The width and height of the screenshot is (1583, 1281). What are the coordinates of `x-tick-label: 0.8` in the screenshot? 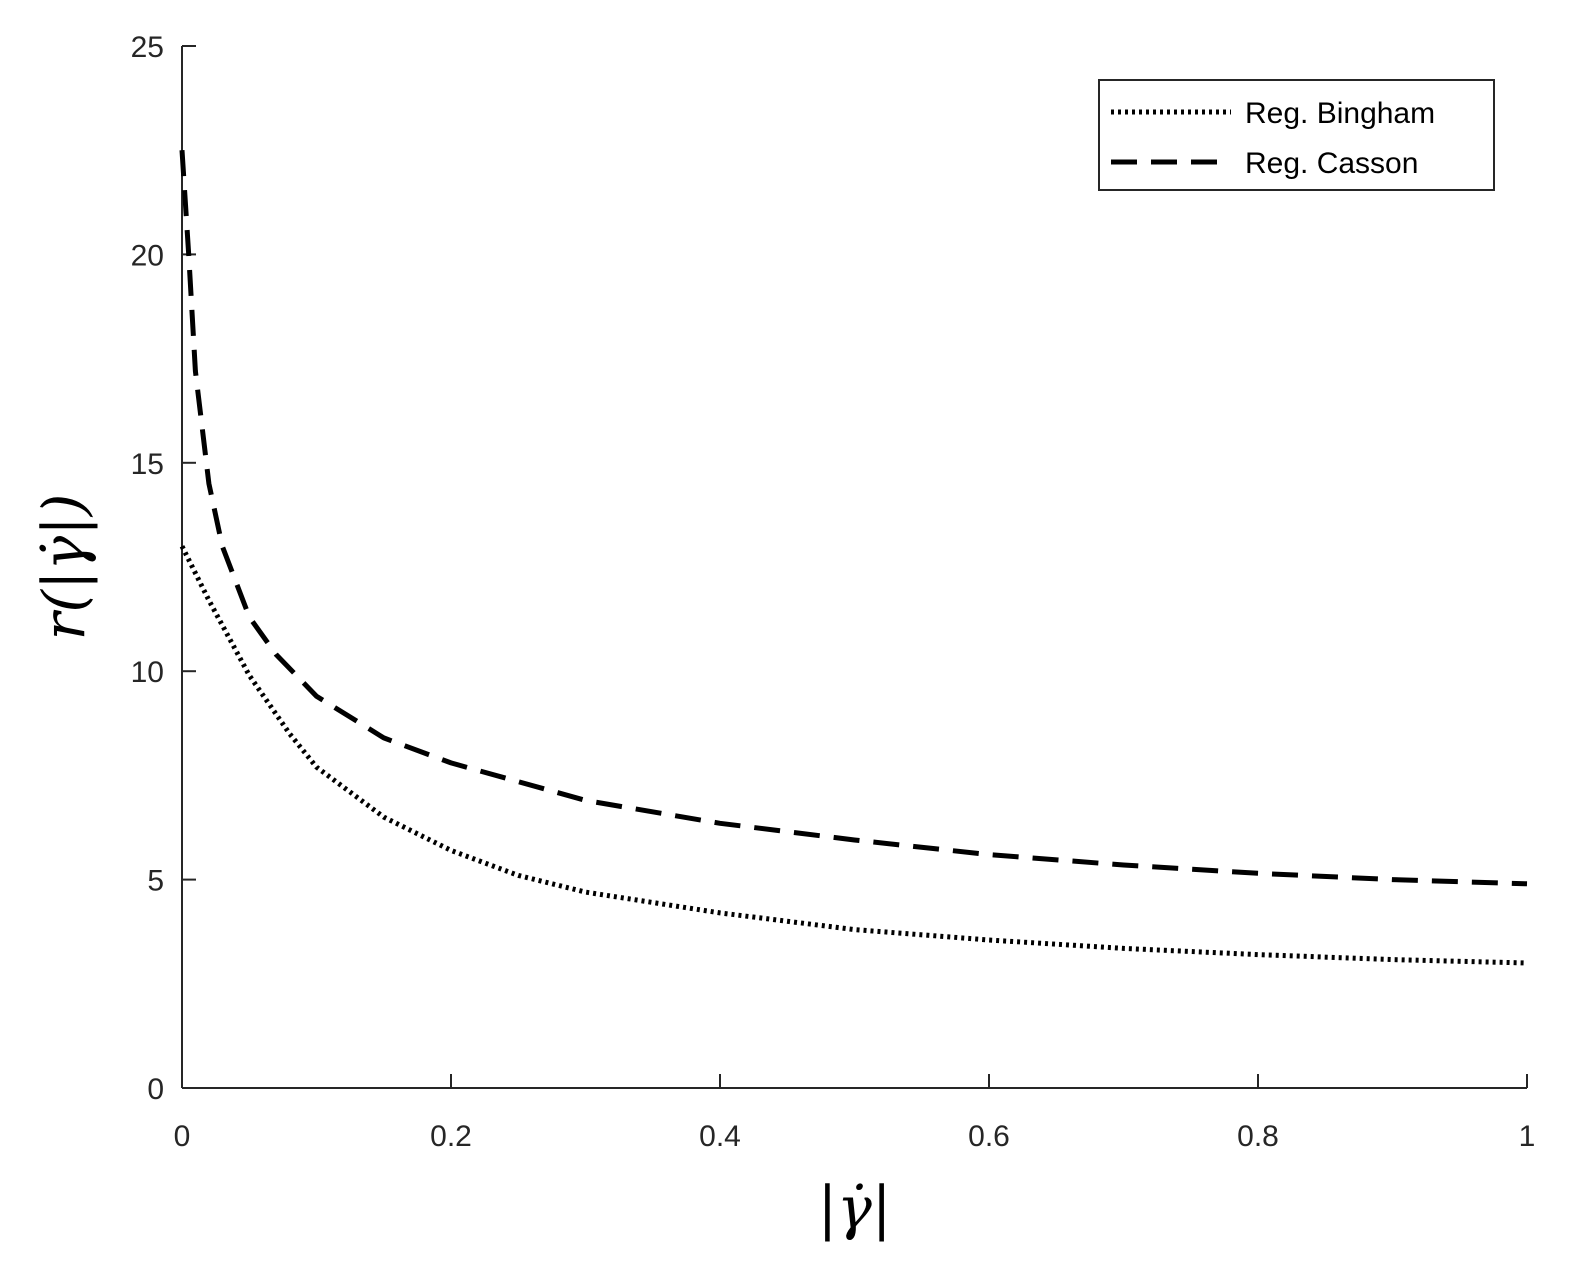 It's located at (1258, 1136).